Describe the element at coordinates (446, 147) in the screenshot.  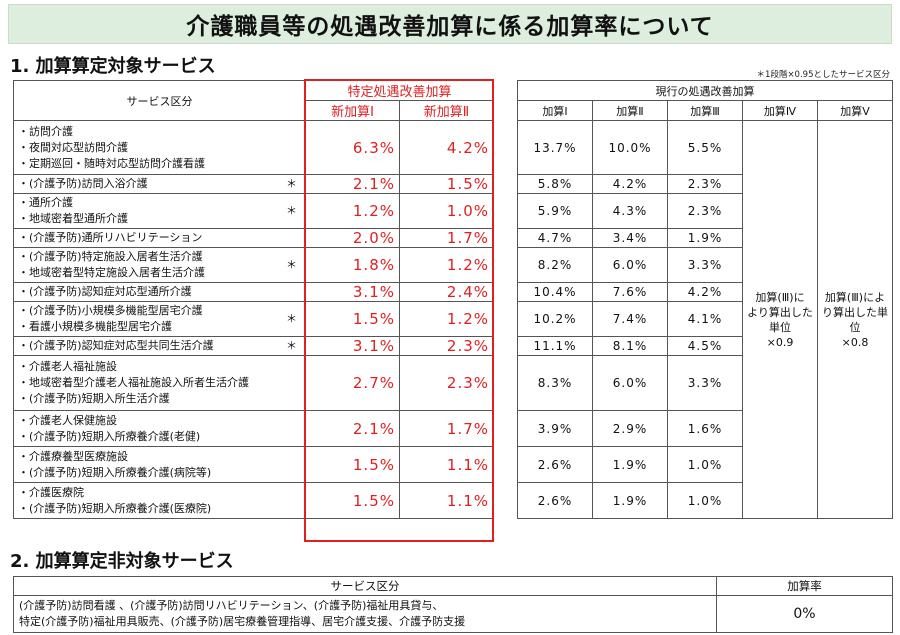
I see `new-addition-2-value: 4.2%` at that location.